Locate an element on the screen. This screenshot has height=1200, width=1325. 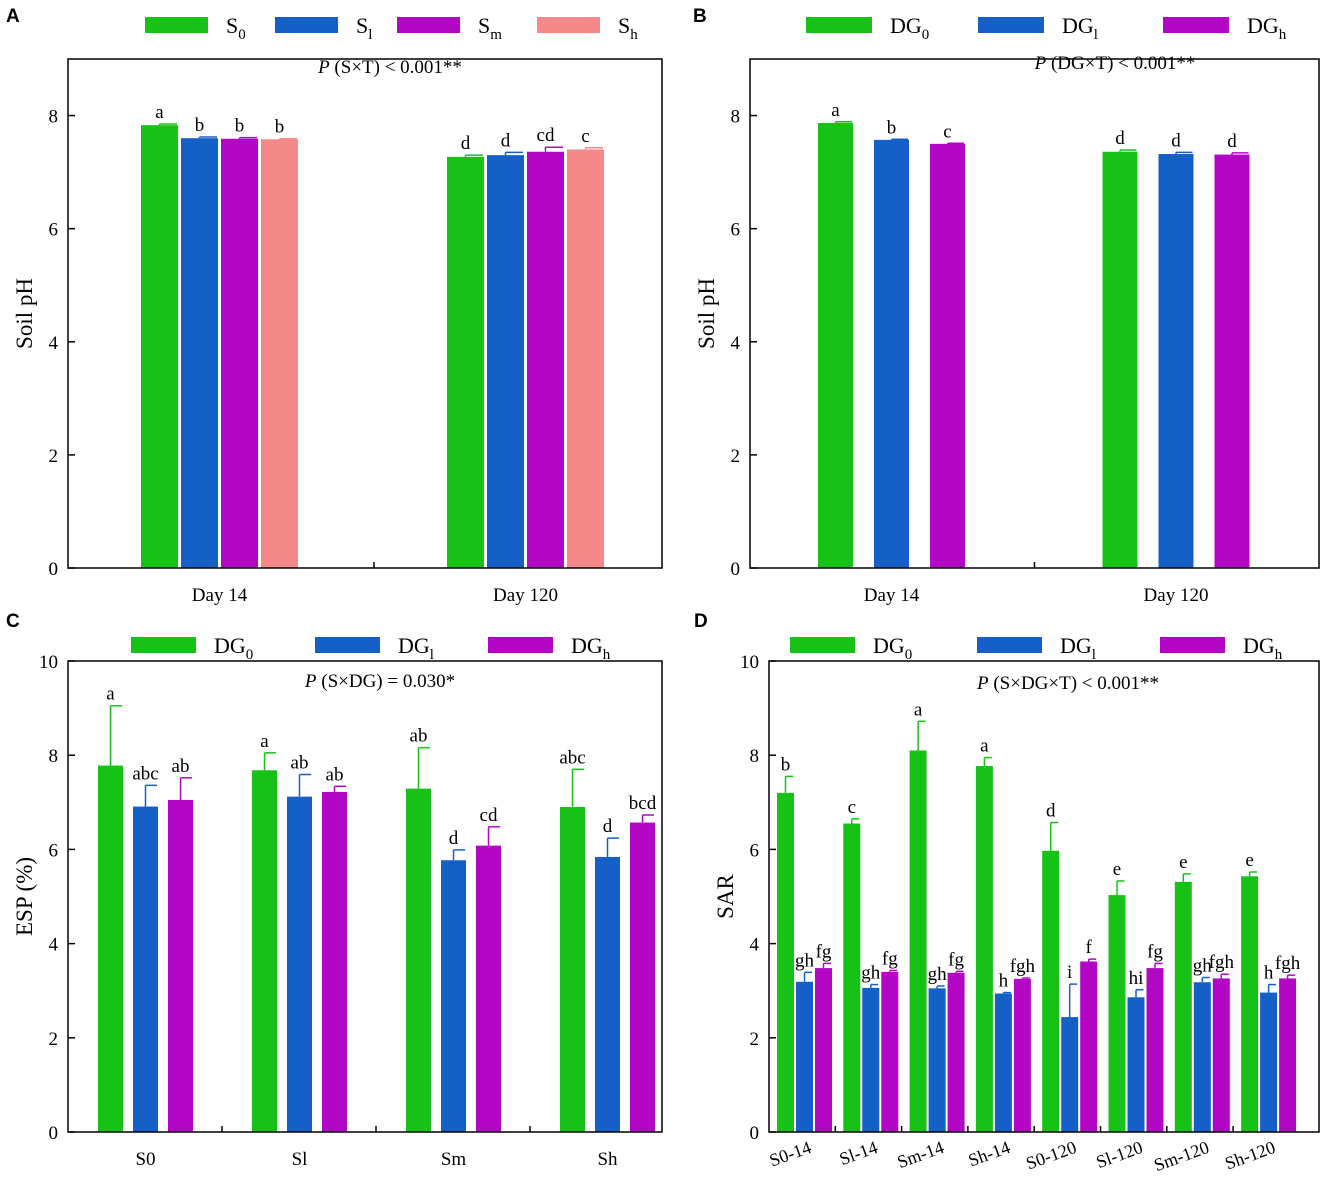
significance-letter-dgl-s0-120: i is located at coordinates (1069, 972).